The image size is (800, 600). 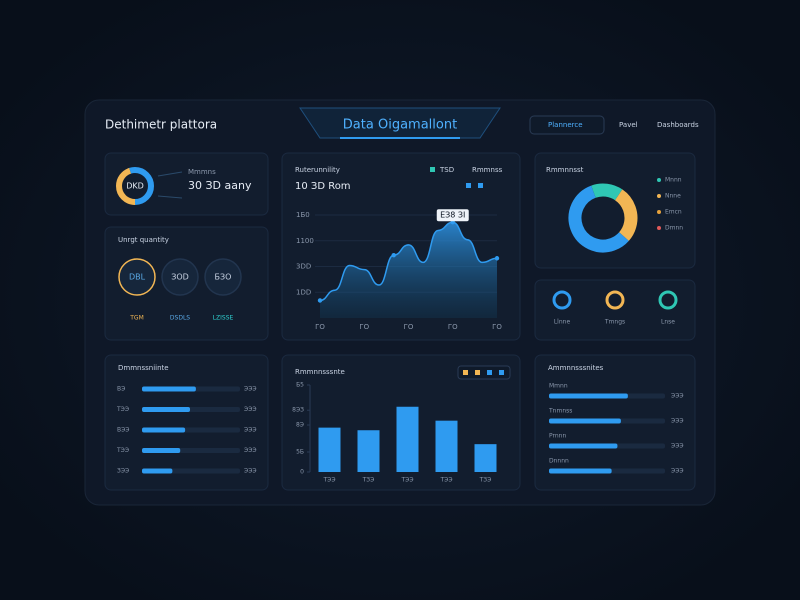 What do you see at coordinates (223, 318) in the screenshot?
I see `metric-label: LZISSE` at bounding box center [223, 318].